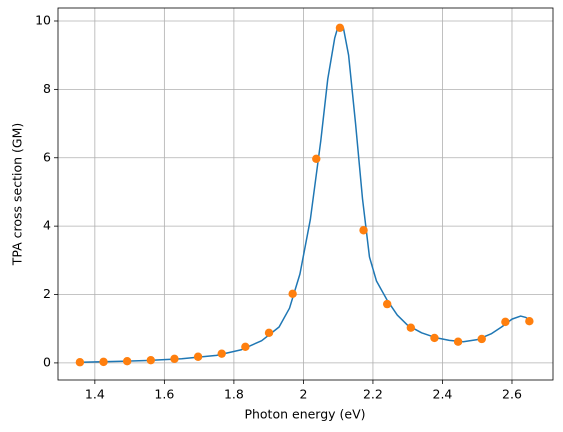 The image size is (563, 432). What do you see at coordinates (47, 361) in the screenshot?
I see `y-tick-label: 0` at bounding box center [47, 361].